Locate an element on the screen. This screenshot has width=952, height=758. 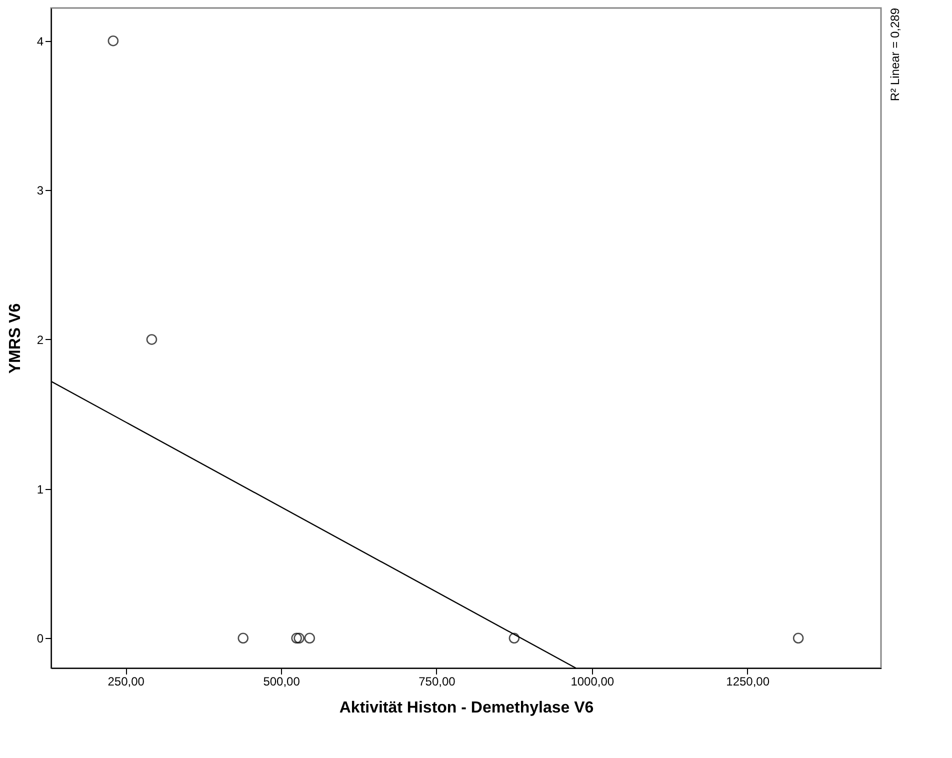
x-tick-label: 750,00 is located at coordinates (437, 681).